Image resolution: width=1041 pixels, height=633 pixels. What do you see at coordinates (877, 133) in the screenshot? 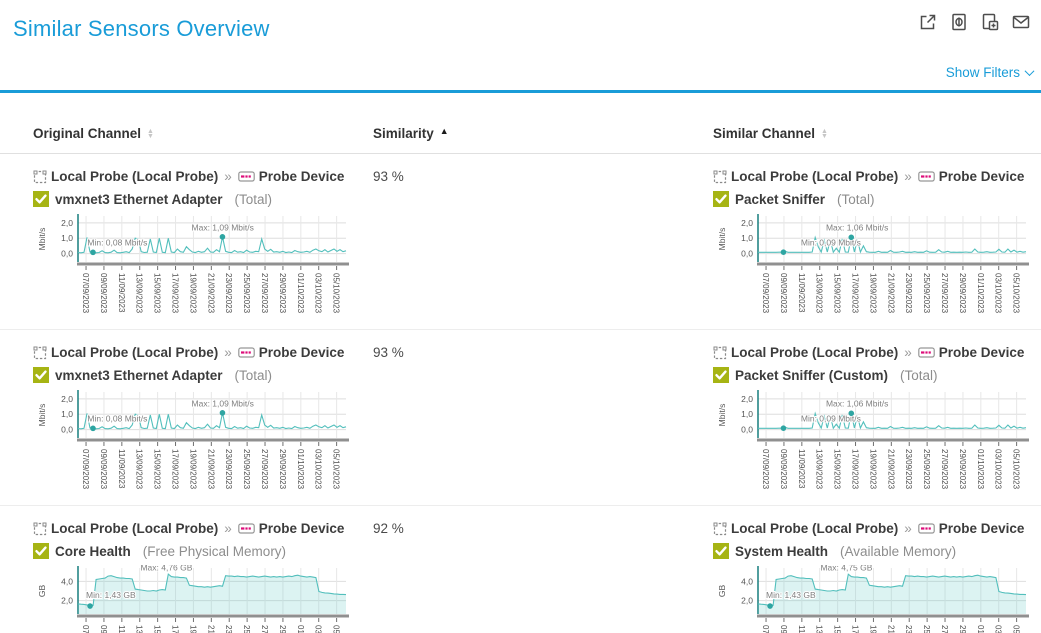
I see `column-header-similar-channel: Similar Channel` at bounding box center [877, 133].